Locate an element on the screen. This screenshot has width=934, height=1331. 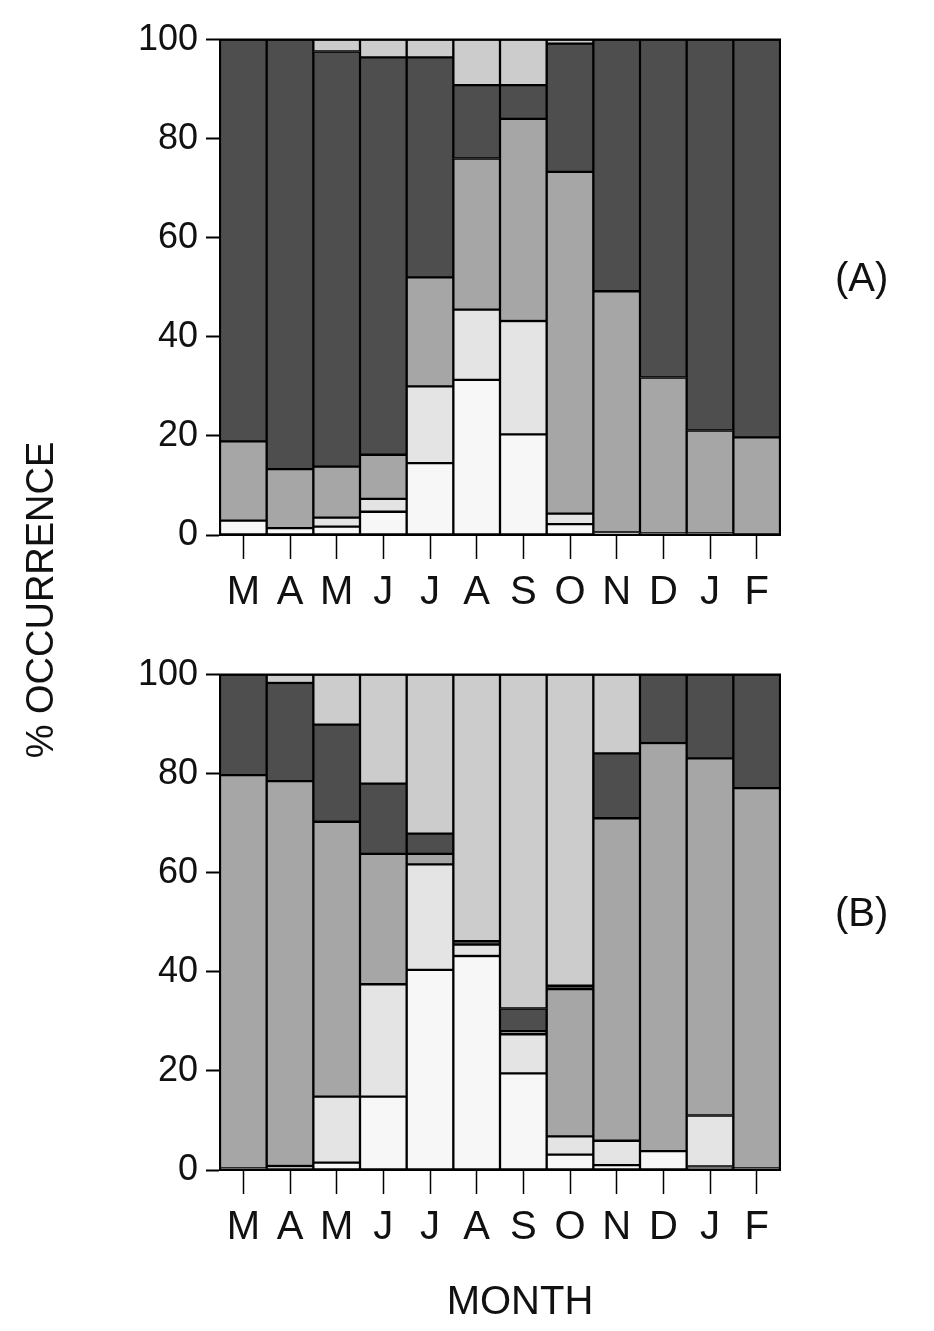
x-axis-title: MONTH is located at coordinates (520, 1300).